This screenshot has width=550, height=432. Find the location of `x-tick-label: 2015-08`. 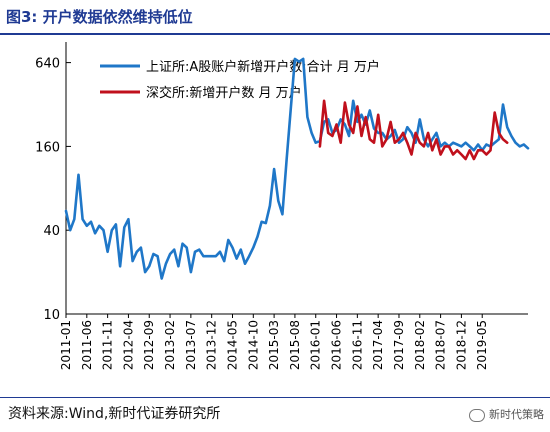

x-tick-label: 2015-08 is located at coordinates (295, 345).